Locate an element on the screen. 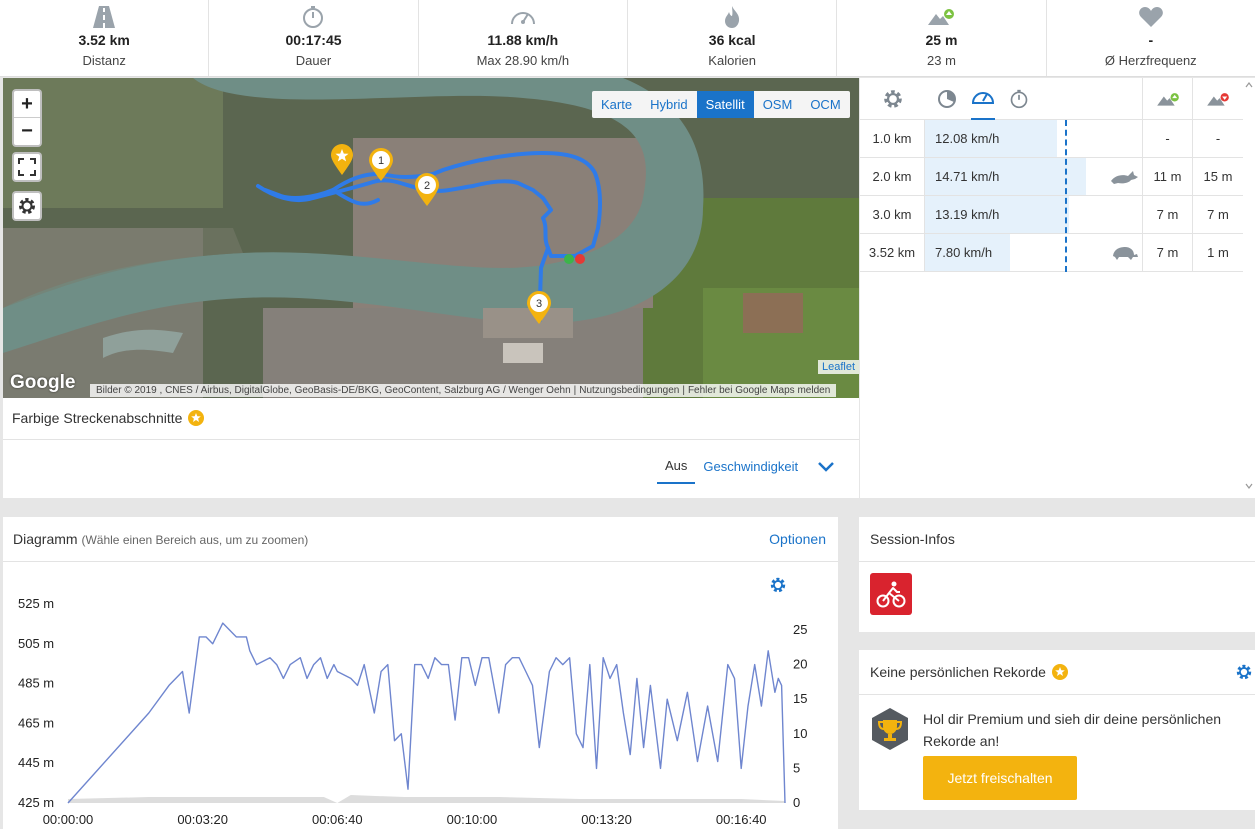 Image resolution: width=1255 pixels, height=829 pixels. split-ascent: 11 m is located at coordinates (1168, 176).